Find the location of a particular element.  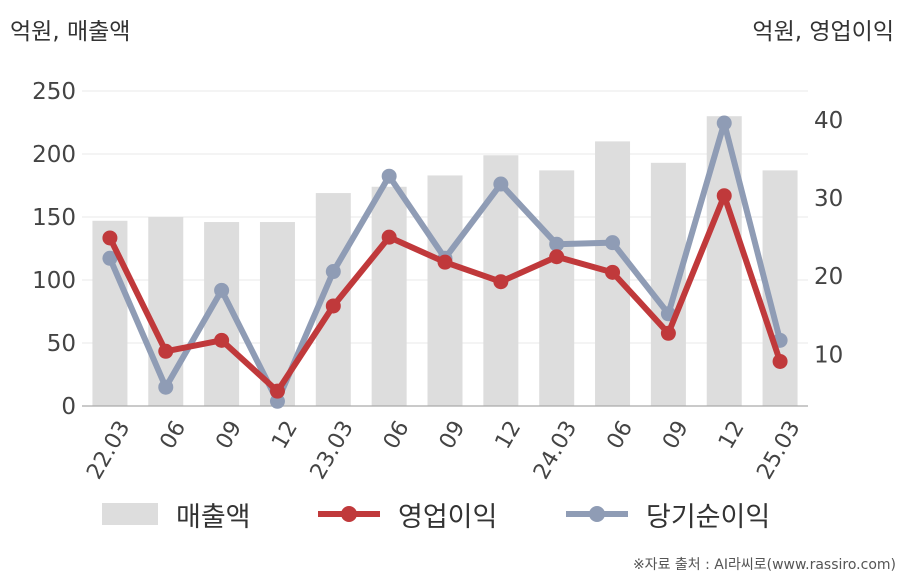

legend-label-net-income: 당기순이익 is located at coordinates (708, 517).